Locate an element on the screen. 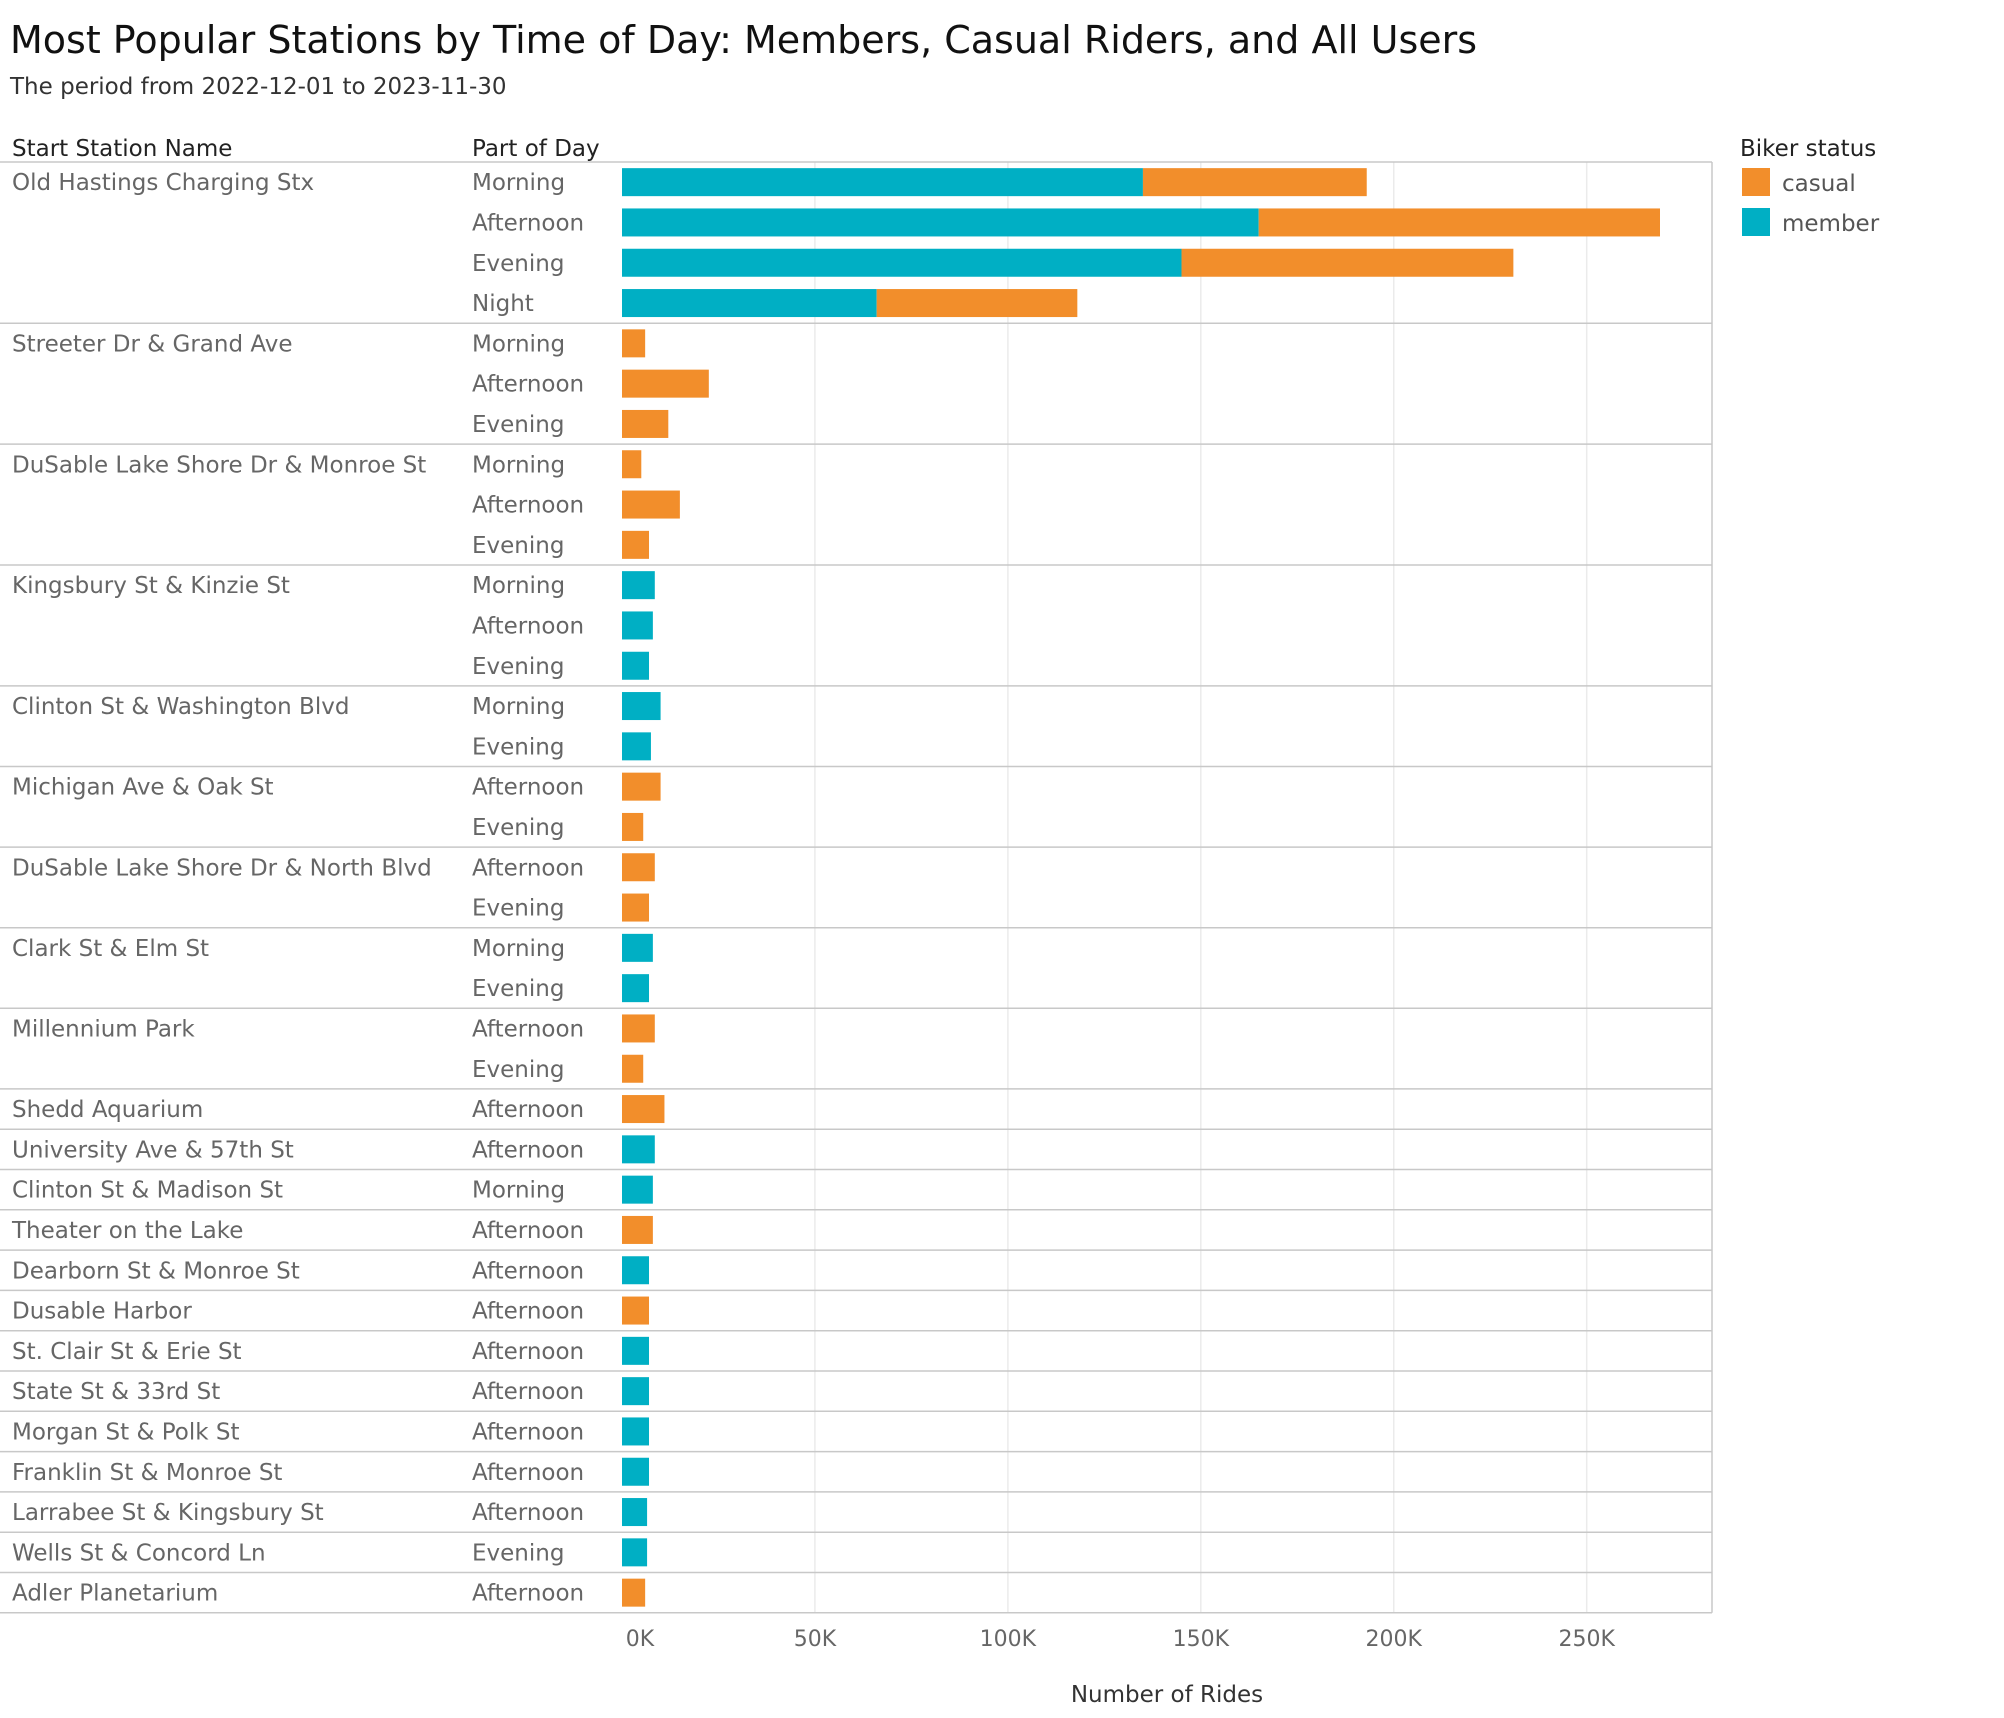 The width and height of the screenshot is (2004, 1718). station-label: DuSable Lake Shore Dr & North Blvd is located at coordinates (222, 868).